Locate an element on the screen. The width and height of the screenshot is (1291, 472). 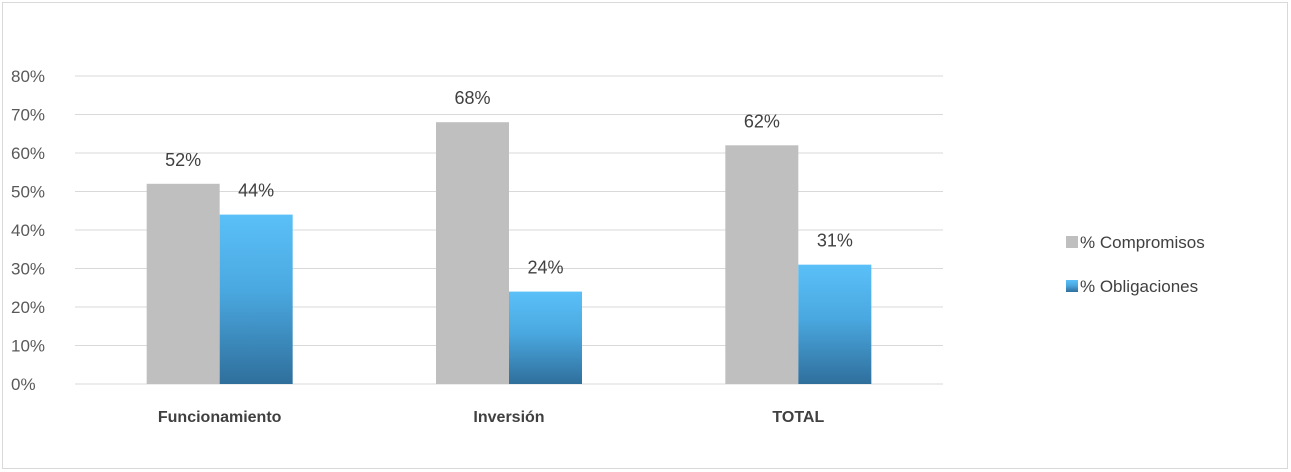
category-labels: Funcionamiento Inversión TOTAL is located at coordinates (491, 417).